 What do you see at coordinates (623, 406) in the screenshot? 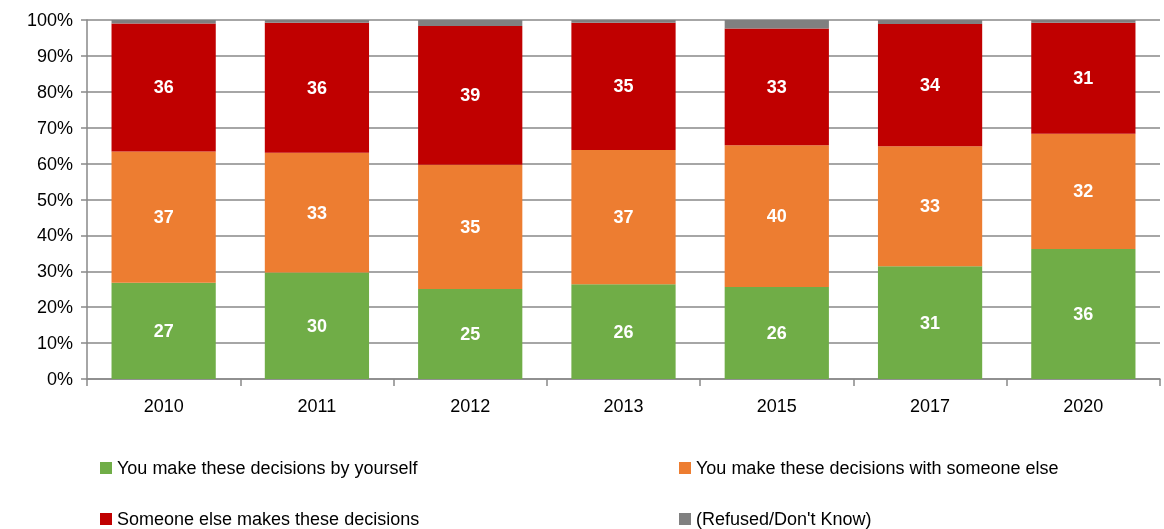
I see `x-tick-label: 2013` at bounding box center [623, 406].